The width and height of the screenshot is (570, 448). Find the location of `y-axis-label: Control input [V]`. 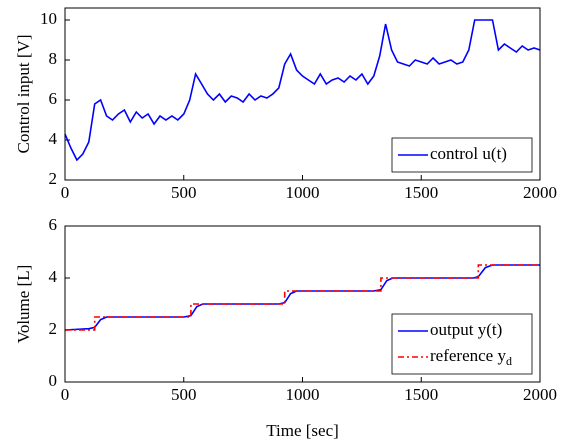

y-axis-label: Control input [V] is located at coordinates (23, 94).